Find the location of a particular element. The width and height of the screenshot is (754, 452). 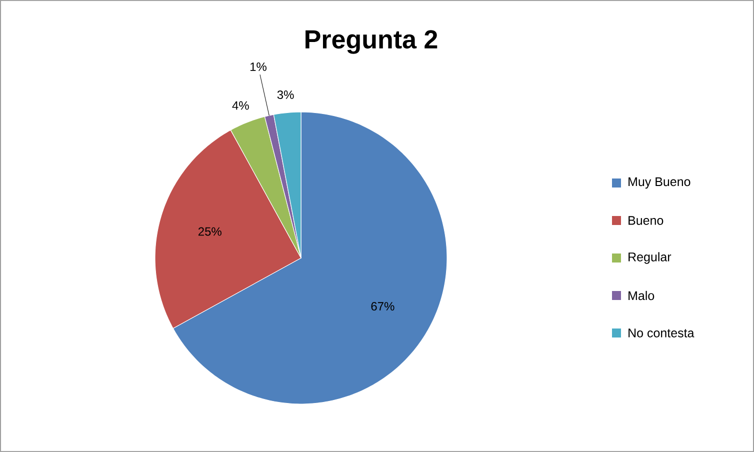

legend-label: Bueno is located at coordinates (646, 220).